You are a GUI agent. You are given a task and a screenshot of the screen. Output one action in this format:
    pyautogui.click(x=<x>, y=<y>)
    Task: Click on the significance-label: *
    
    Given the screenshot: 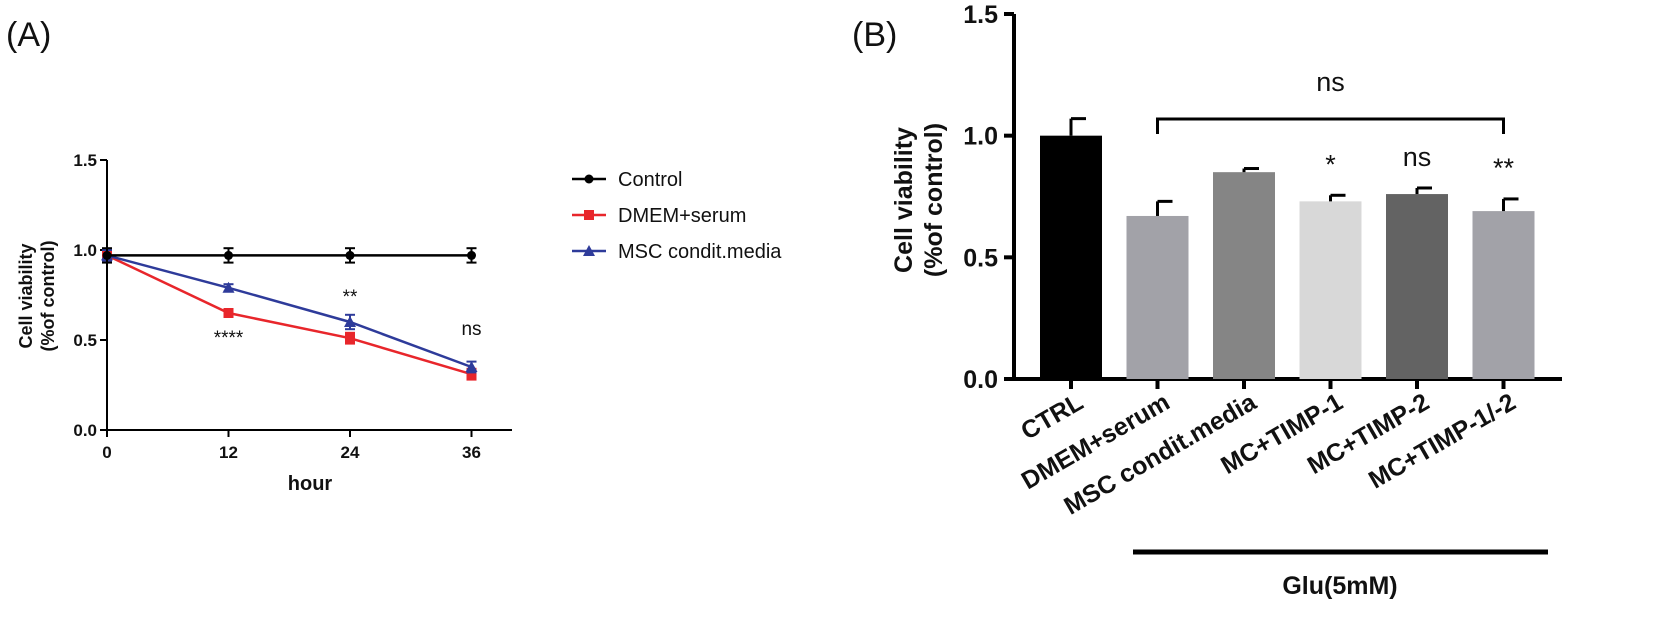 What is the action you would take?
    pyautogui.click(x=1330, y=164)
    